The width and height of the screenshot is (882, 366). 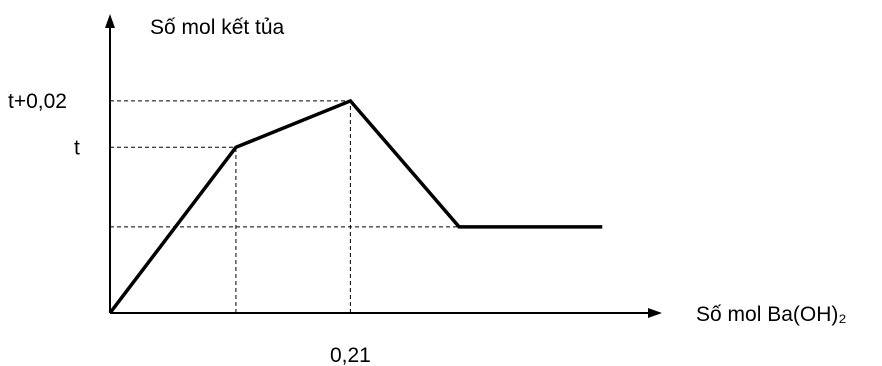 What do you see at coordinates (37, 101) in the screenshot?
I see `y-tick-label-t-plus: t+0,02` at bounding box center [37, 101].